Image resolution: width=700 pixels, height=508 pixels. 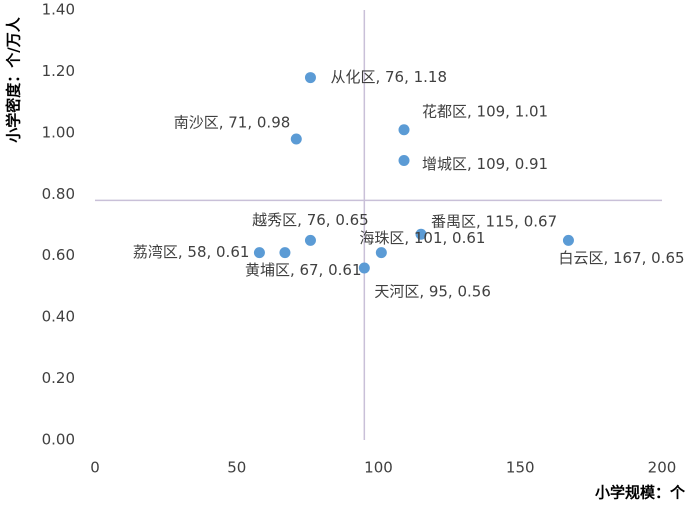 What do you see at coordinates (520, 468) in the screenshot?
I see `x-tick-label: 150` at bounding box center [520, 468].